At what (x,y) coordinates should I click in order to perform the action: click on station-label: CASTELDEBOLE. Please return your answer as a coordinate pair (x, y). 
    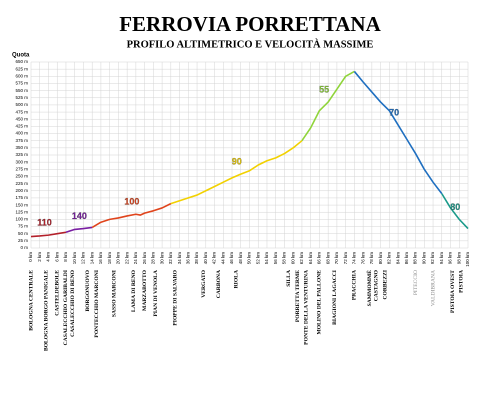
    Looking at the image, I should click on (58, 293).